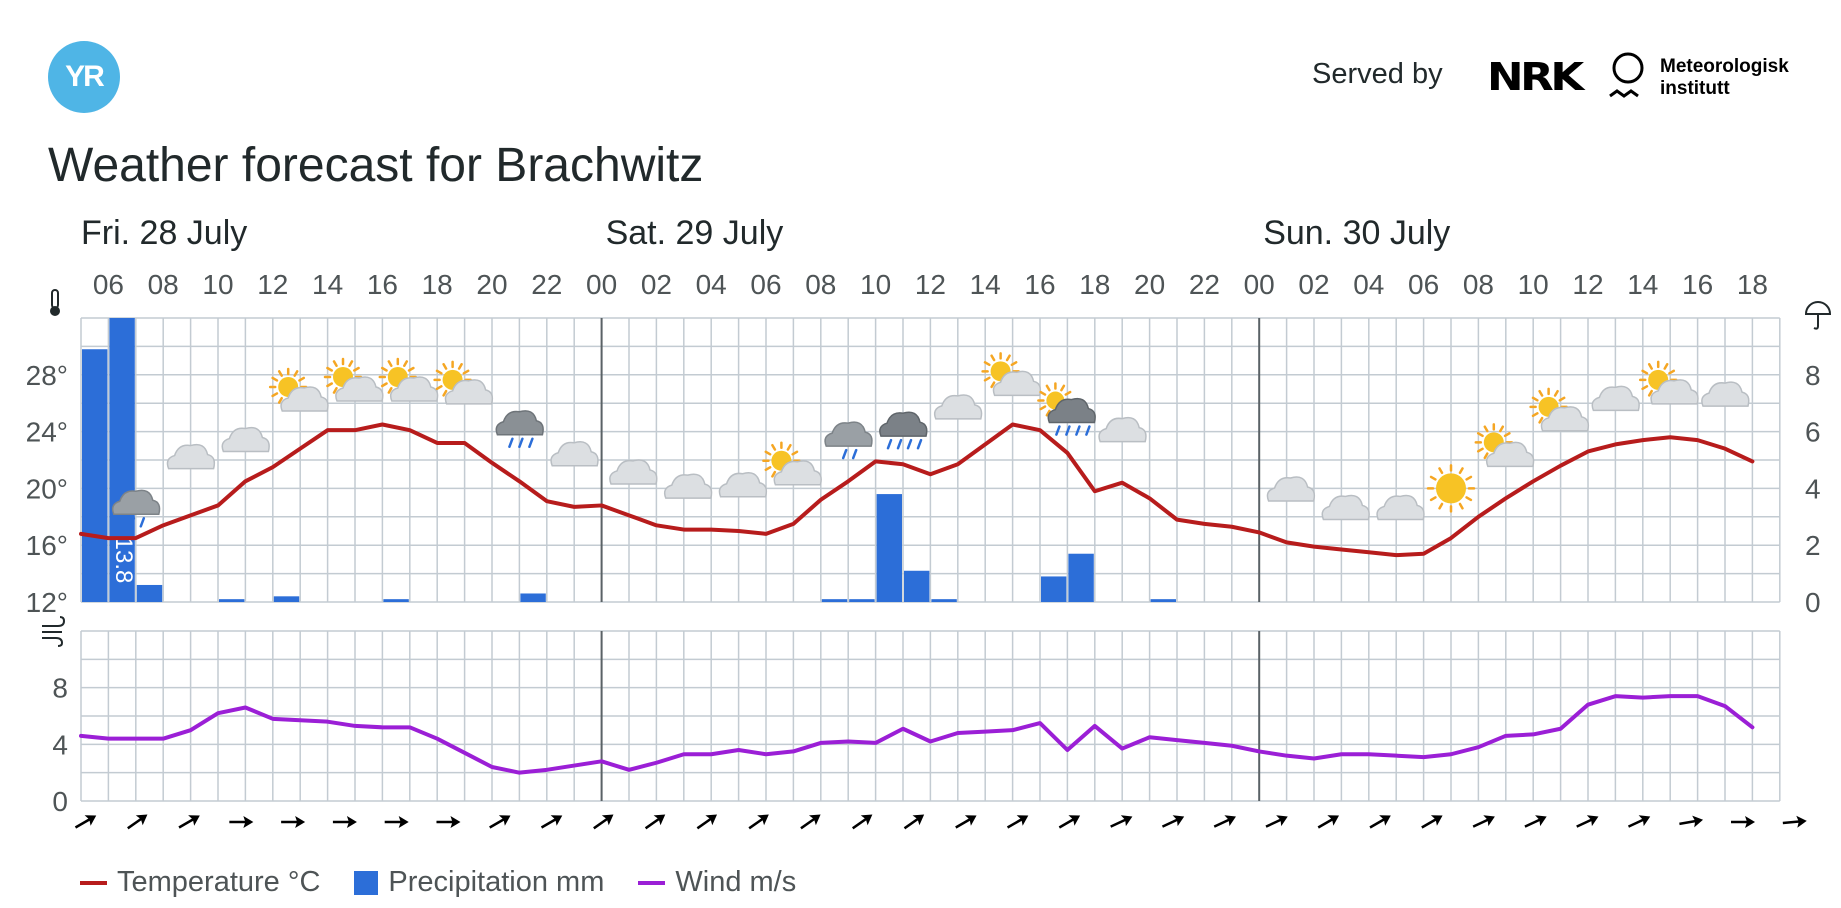 The width and height of the screenshot is (1841, 908). I want to click on moon-shape, so click(1229, 477).